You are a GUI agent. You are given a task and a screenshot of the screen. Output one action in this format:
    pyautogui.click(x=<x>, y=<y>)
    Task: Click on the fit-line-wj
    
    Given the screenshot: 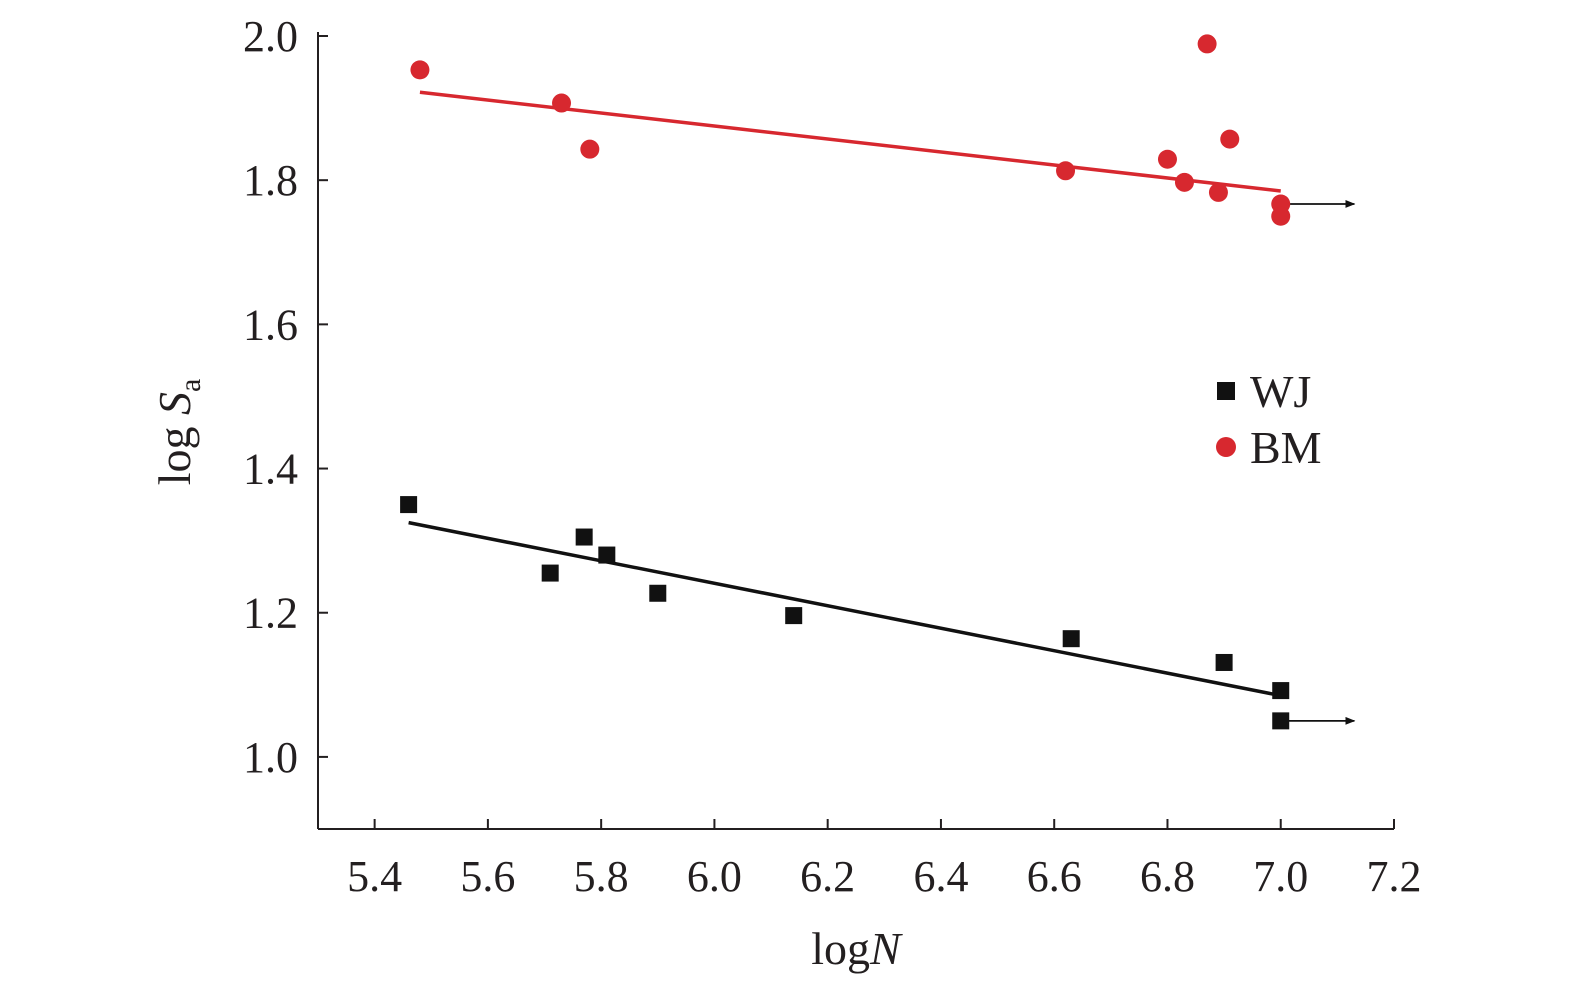 What is the action you would take?
    pyautogui.click(x=845, y=609)
    